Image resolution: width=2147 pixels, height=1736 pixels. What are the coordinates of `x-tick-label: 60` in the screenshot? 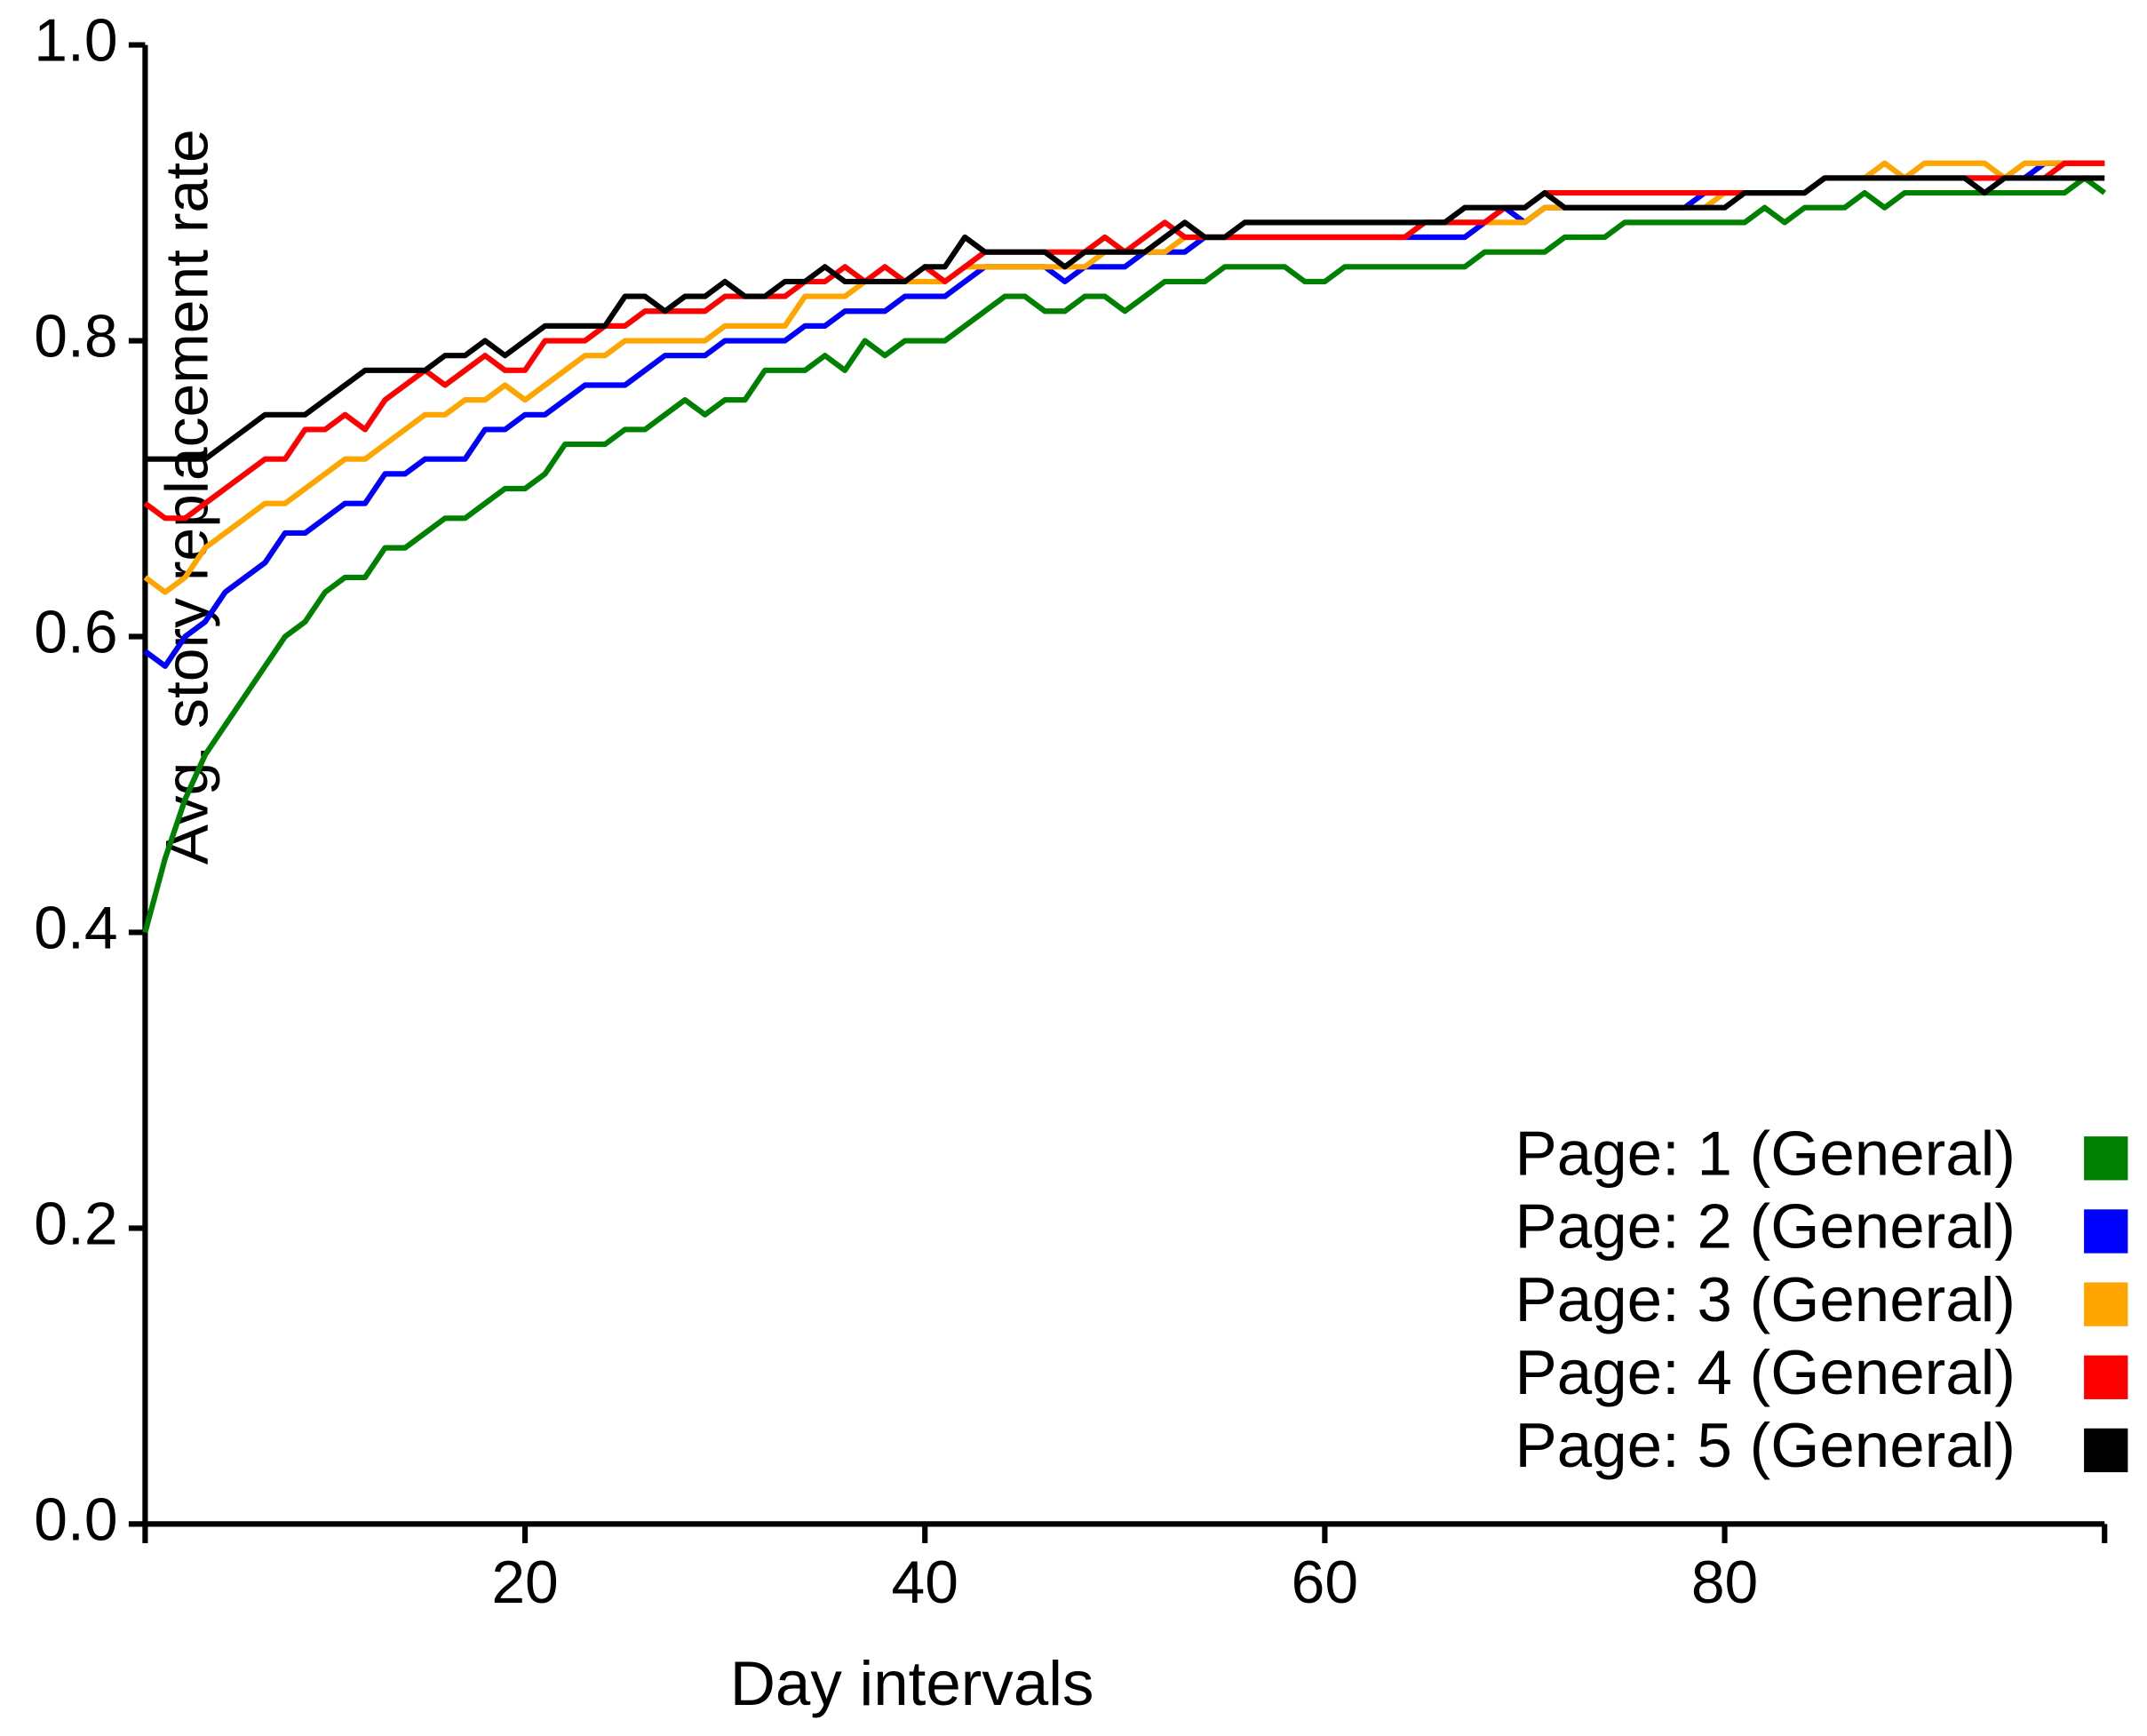 It's located at (1325, 1582).